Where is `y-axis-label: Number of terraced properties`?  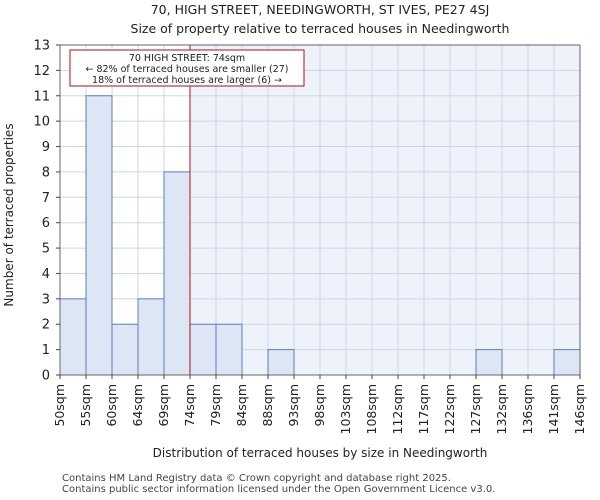 y-axis-label: Number of terraced properties is located at coordinates (9, 214).